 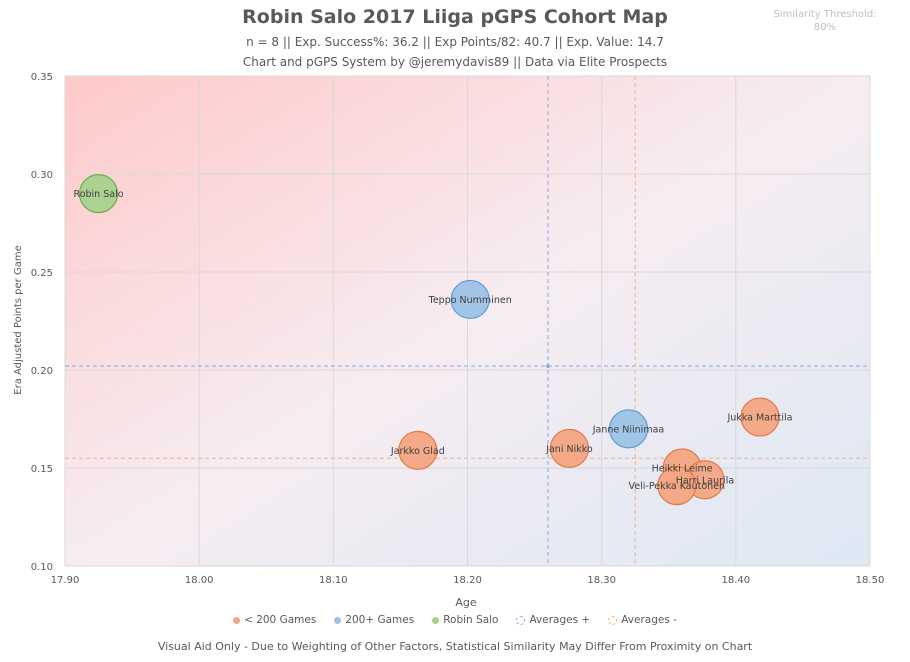 I want to click on y-tick-label: 0.25, so click(x=42, y=273).